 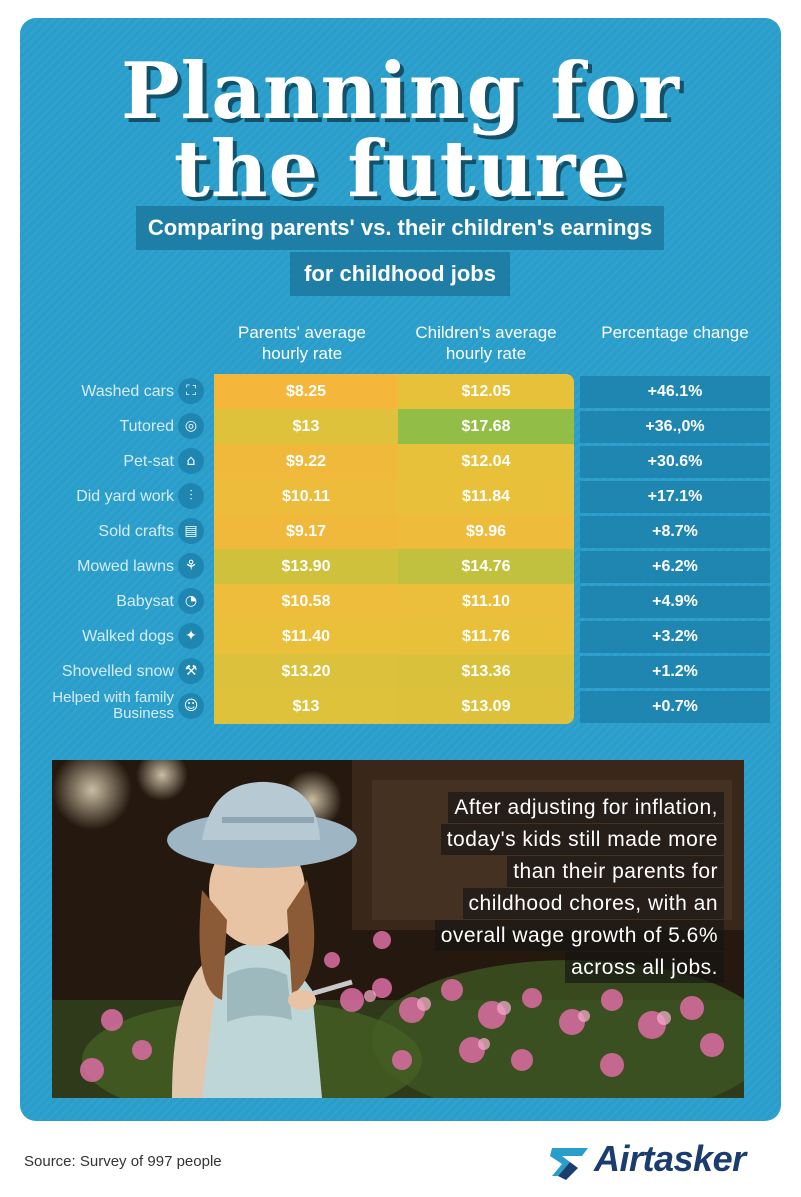 I want to click on percentage-change-cell: +3.2%, so click(x=675, y=637).